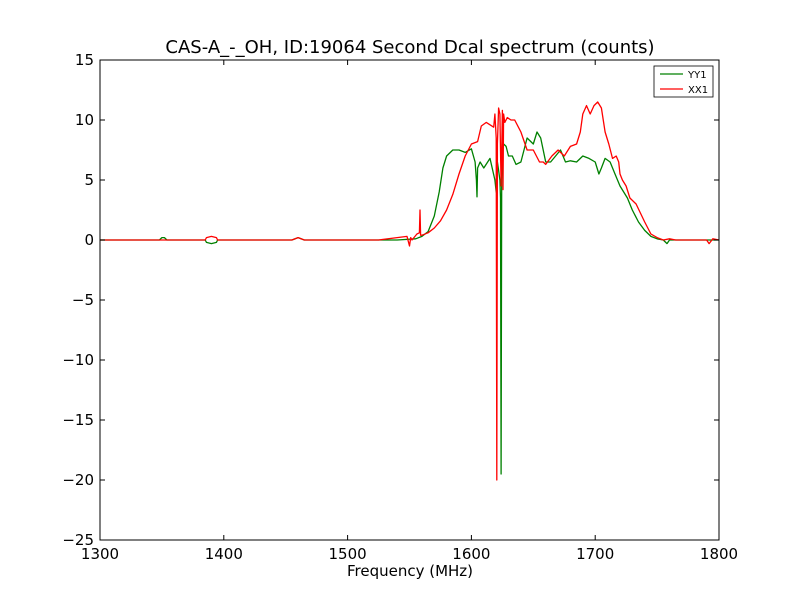  What do you see at coordinates (595, 554) in the screenshot?
I see `x-tick-label: 1700` at bounding box center [595, 554].